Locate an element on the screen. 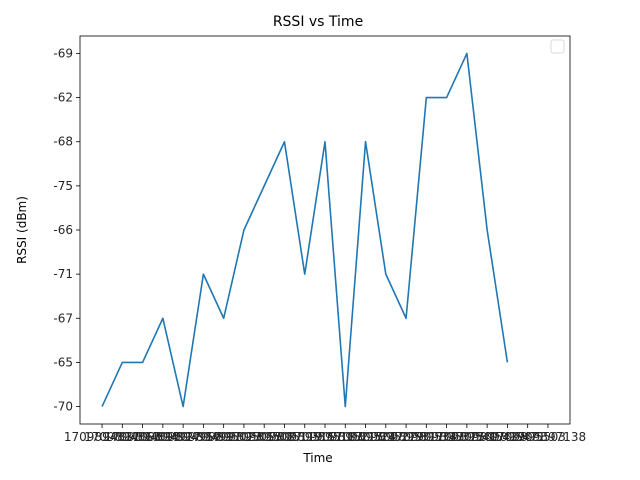 Image resolution: width=640 pixels, height=480 pixels. x-tick-label: 1709897138 is located at coordinates (548, 437).